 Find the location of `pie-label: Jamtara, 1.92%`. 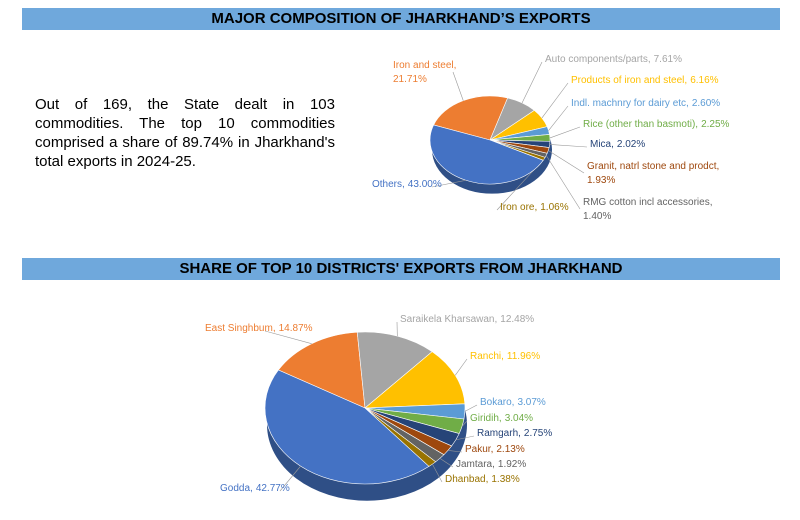

pie-label: Jamtara, 1.92% is located at coordinates (491, 464).